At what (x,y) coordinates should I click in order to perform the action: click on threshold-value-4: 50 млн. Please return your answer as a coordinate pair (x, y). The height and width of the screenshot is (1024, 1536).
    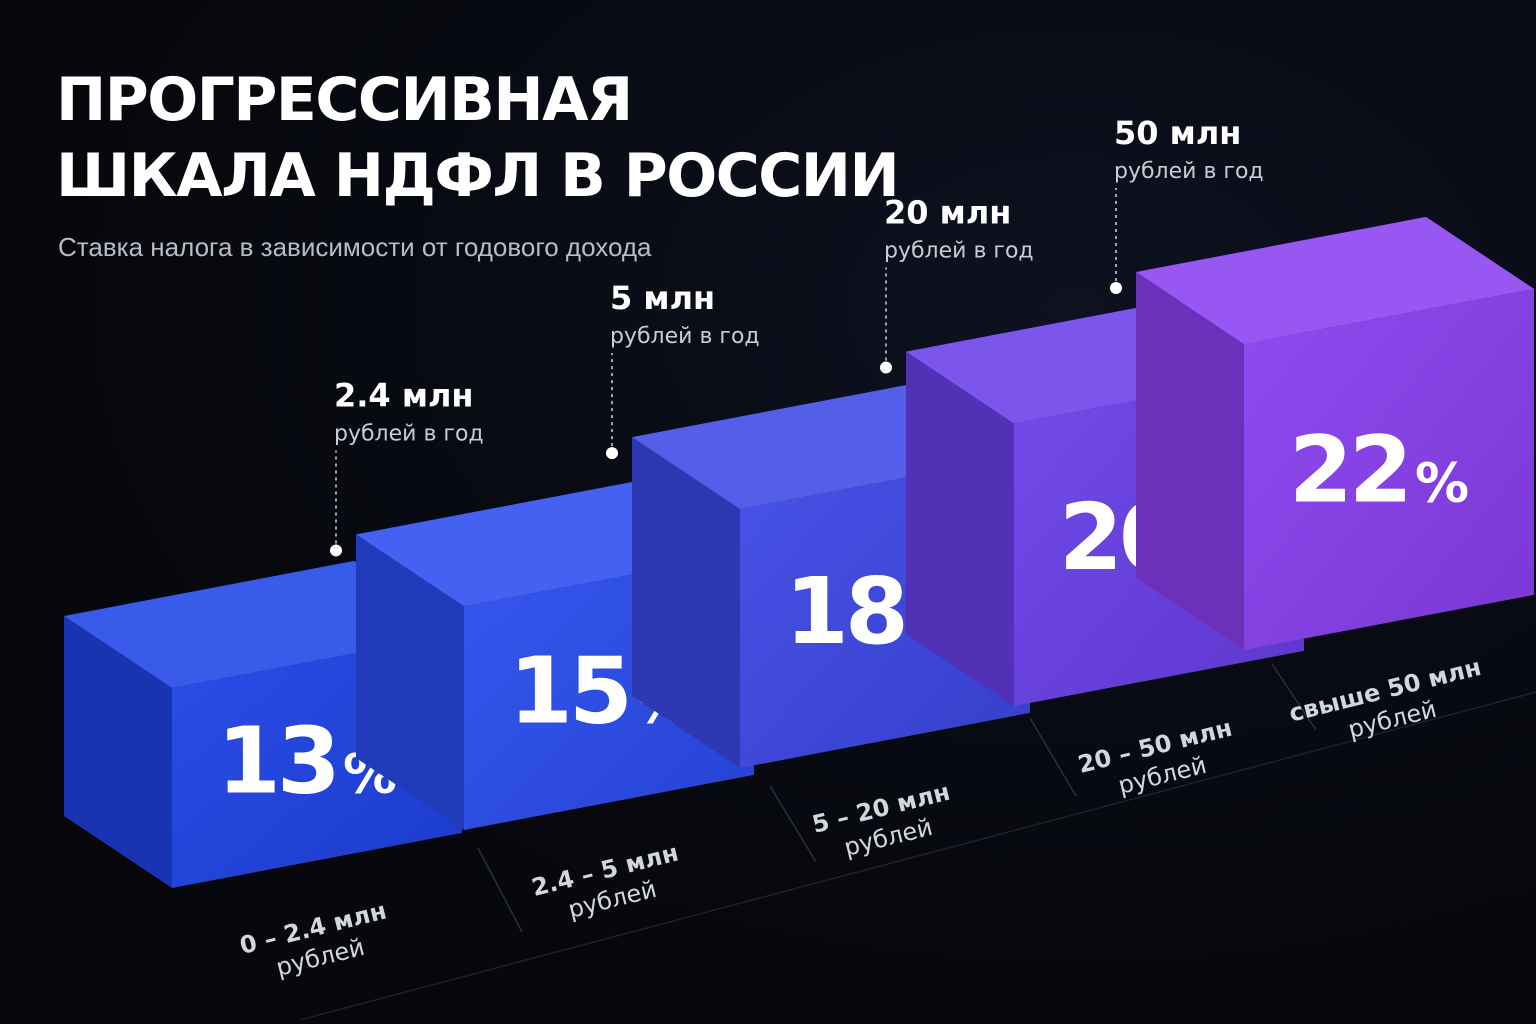
    Looking at the image, I should click on (1177, 133).